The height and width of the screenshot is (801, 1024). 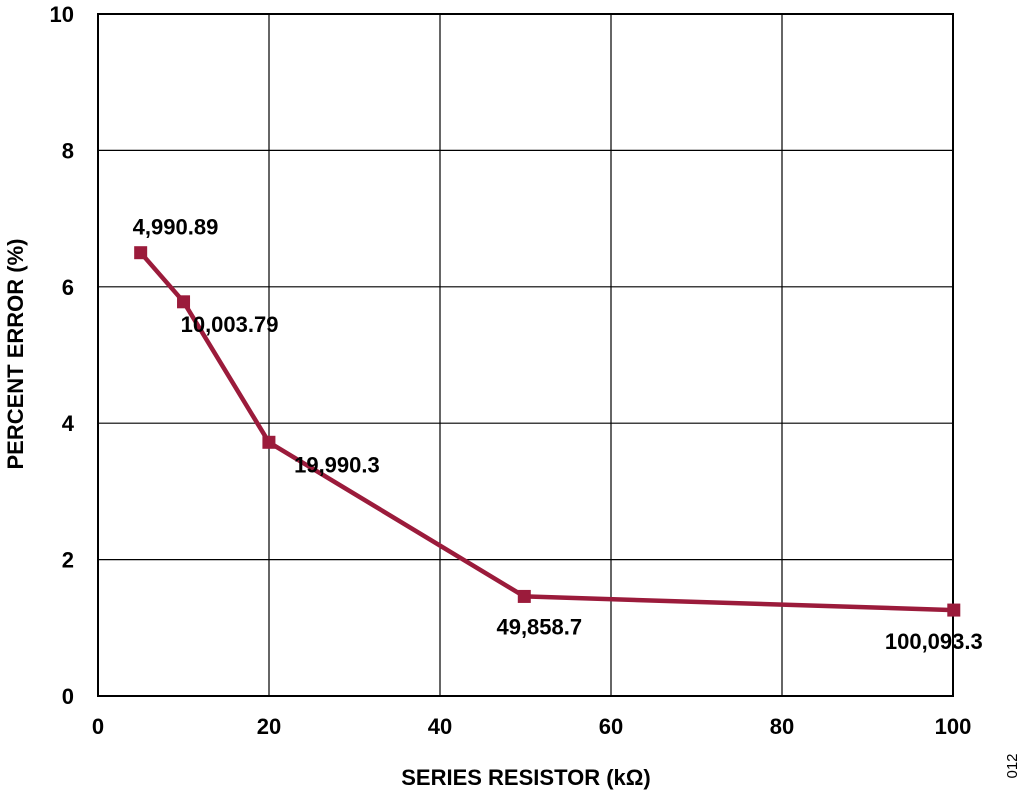 I want to click on data-label: 4,990.89, so click(x=176, y=227).